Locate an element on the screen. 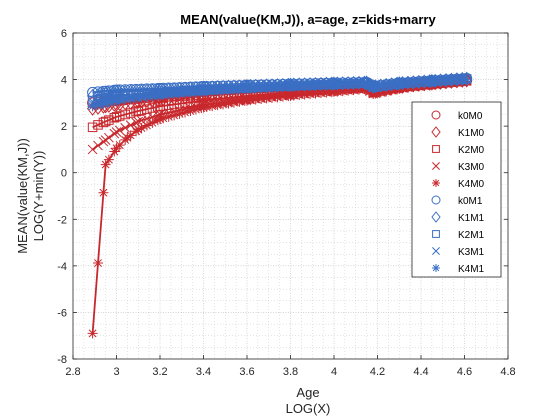  series-K4M1 is located at coordinates (279, 93).